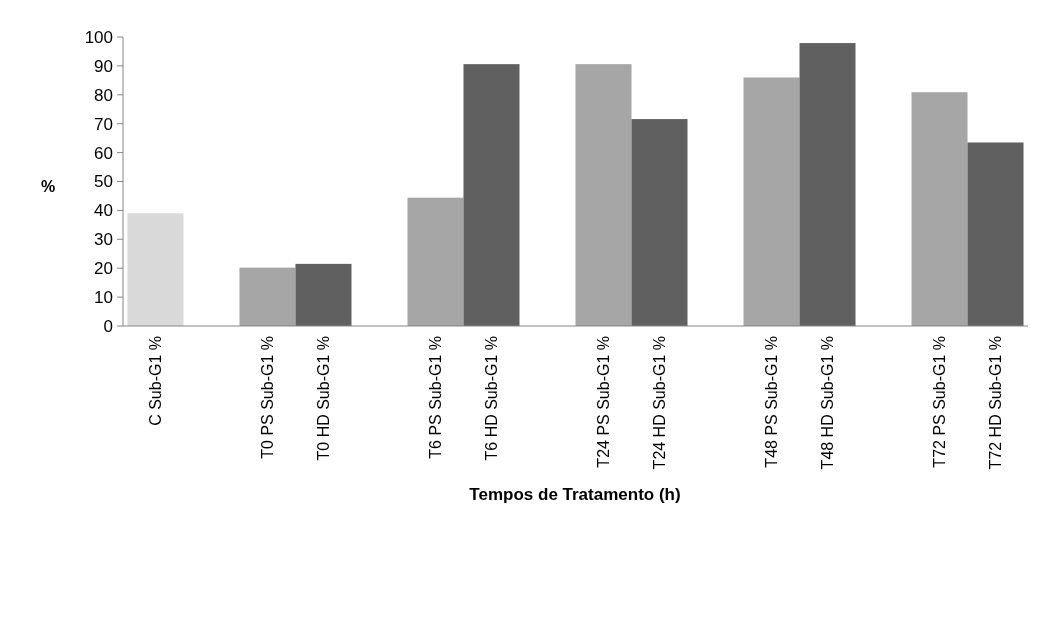 This screenshot has height=617, width=1038. I want to click on y-tick-label: 70, so click(103, 124).